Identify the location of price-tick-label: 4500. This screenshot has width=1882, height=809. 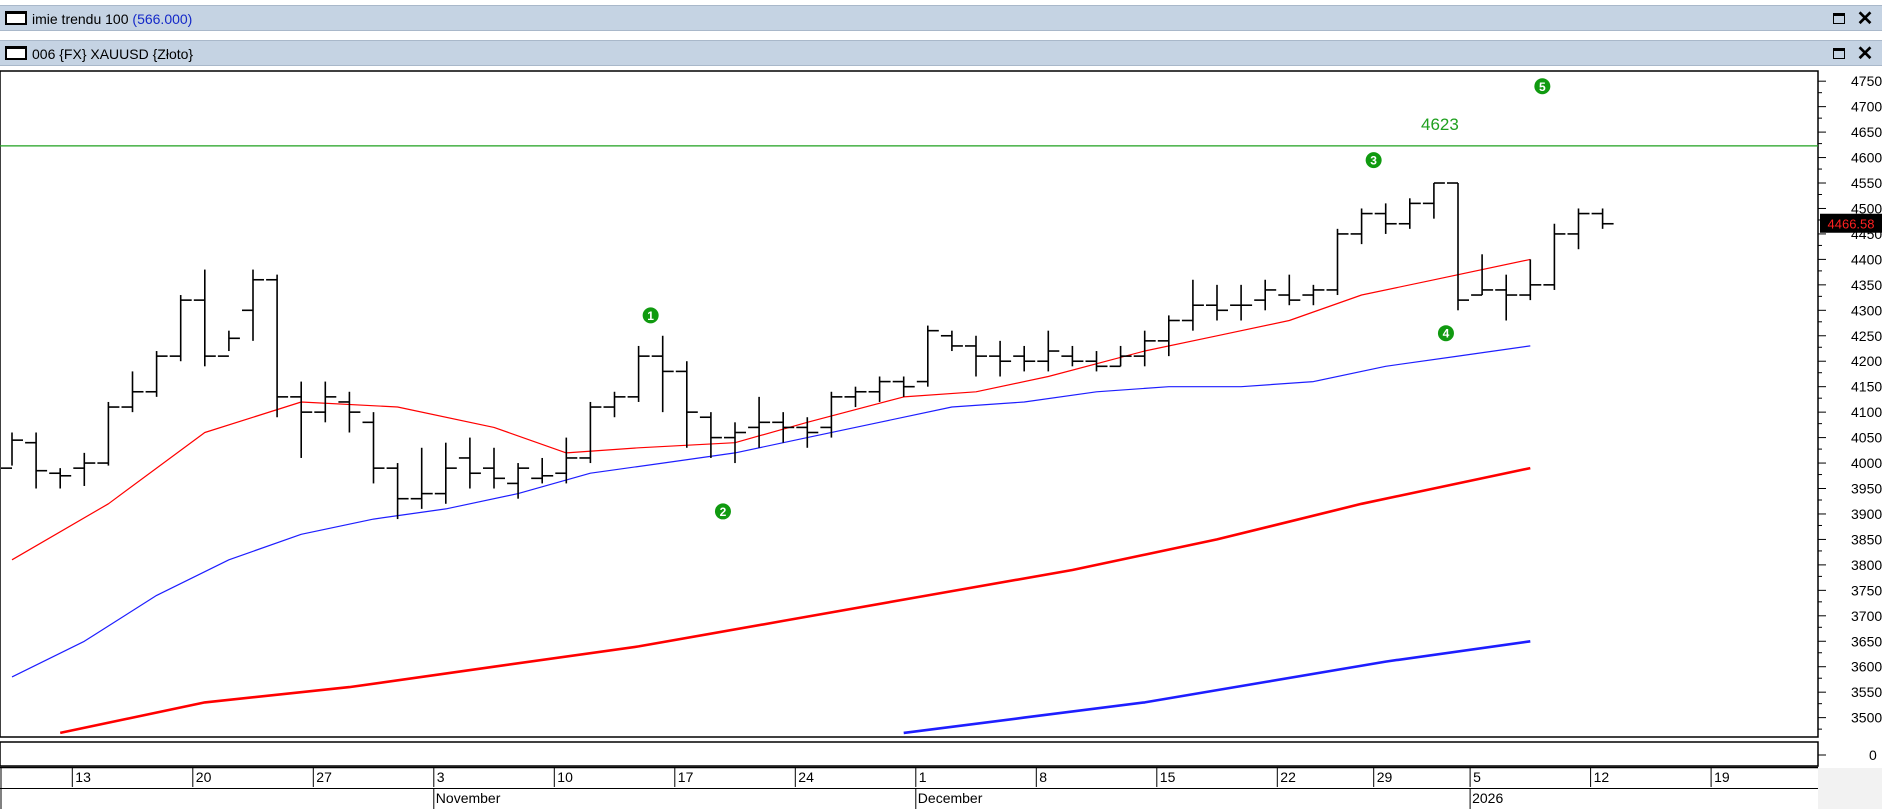
(1866, 208).